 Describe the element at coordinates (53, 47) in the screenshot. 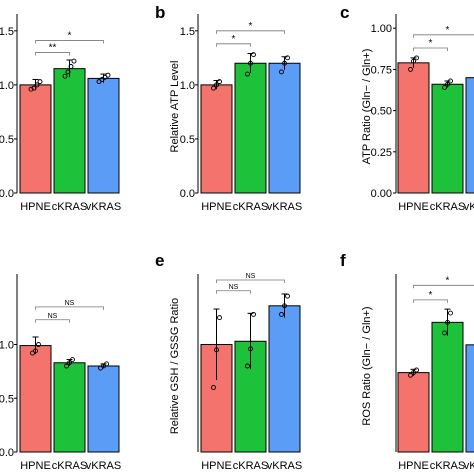

I see `significance-label: **` at that location.